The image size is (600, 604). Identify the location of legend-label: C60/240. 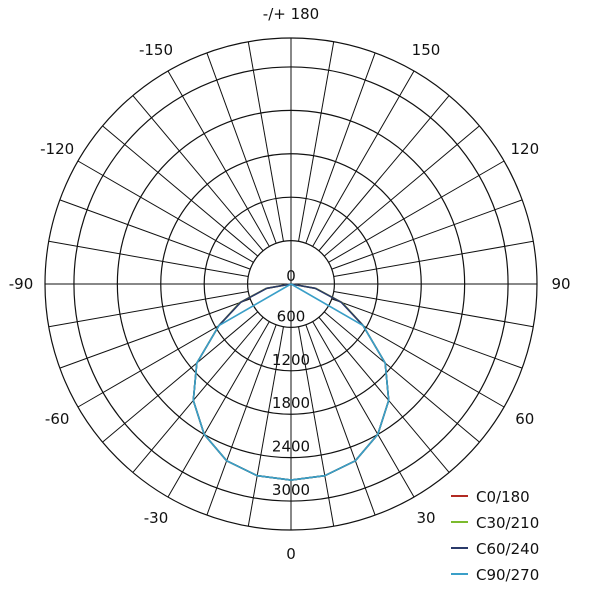
(507, 549).